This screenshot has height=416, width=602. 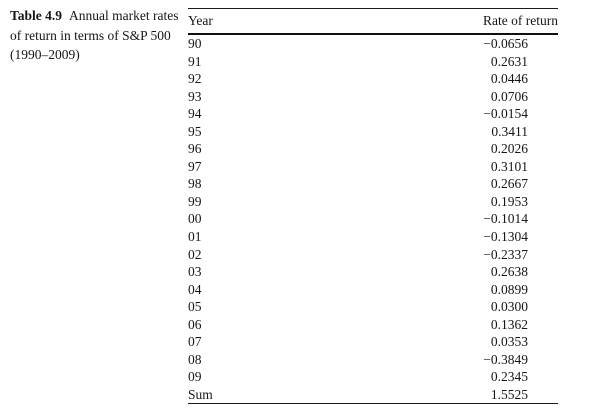 What do you see at coordinates (373, 325) in the screenshot?
I see `table-row: 06 0.1362` at bounding box center [373, 325].